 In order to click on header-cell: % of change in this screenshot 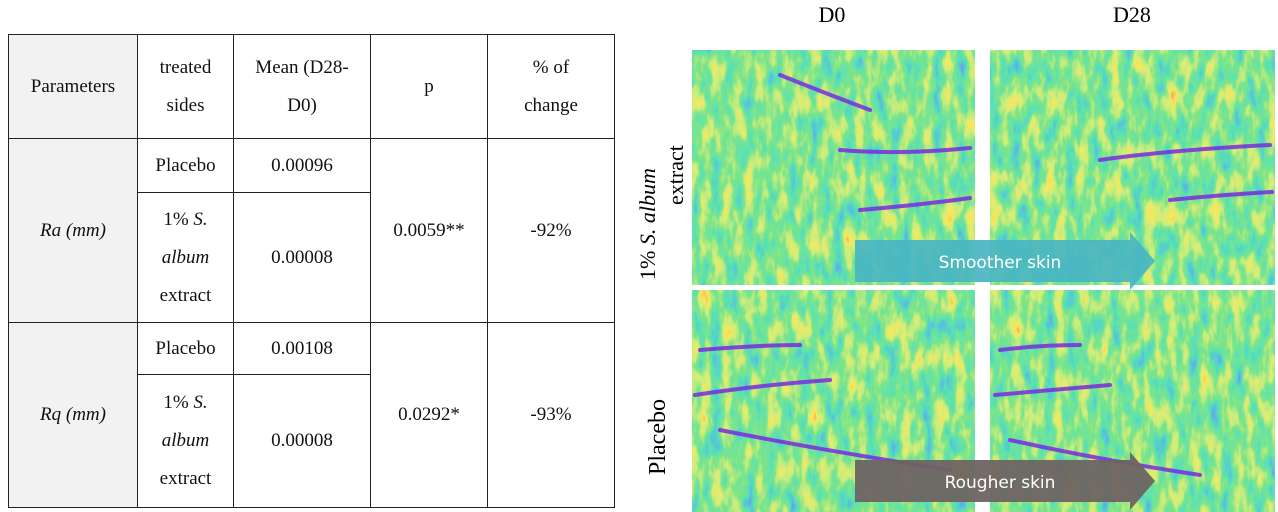, I will do `click(551, 86)`.